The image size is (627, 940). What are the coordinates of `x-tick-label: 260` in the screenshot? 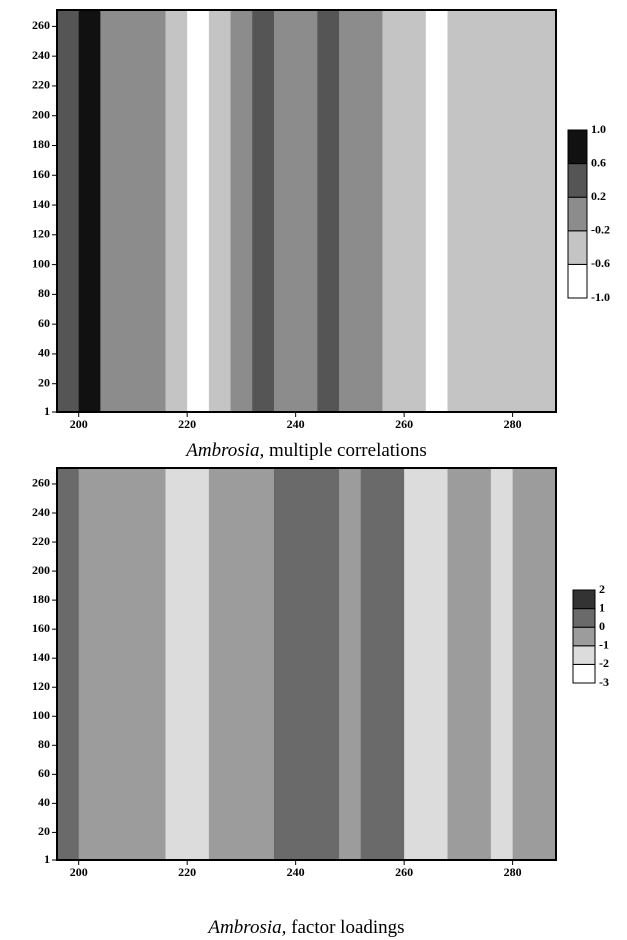 It's located at (404, 424).